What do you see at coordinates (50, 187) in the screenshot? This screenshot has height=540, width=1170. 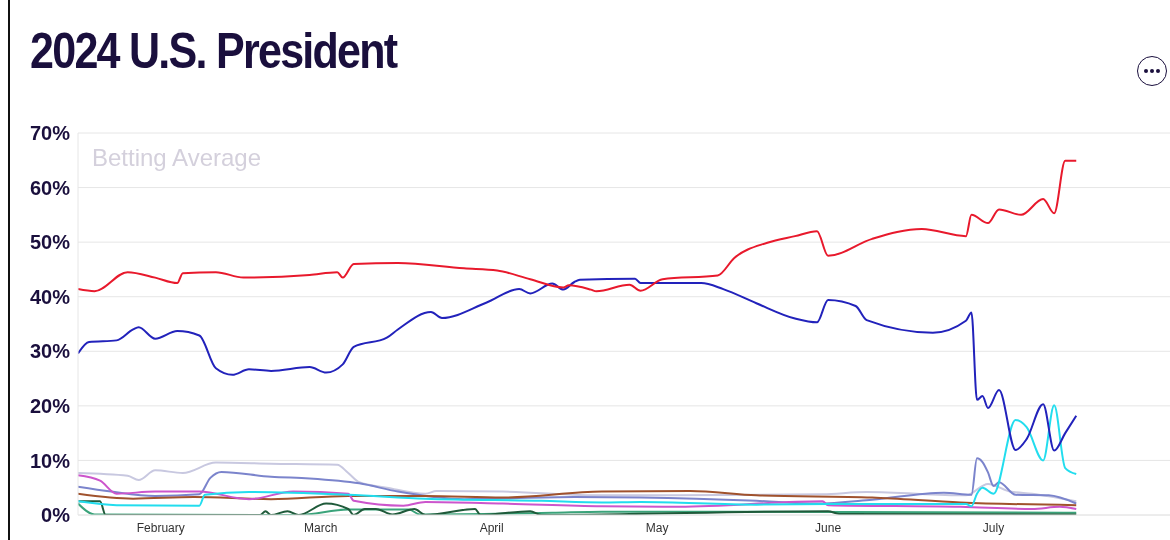 I see `y-tick-label: 60%` at bounding box center [50, 187].